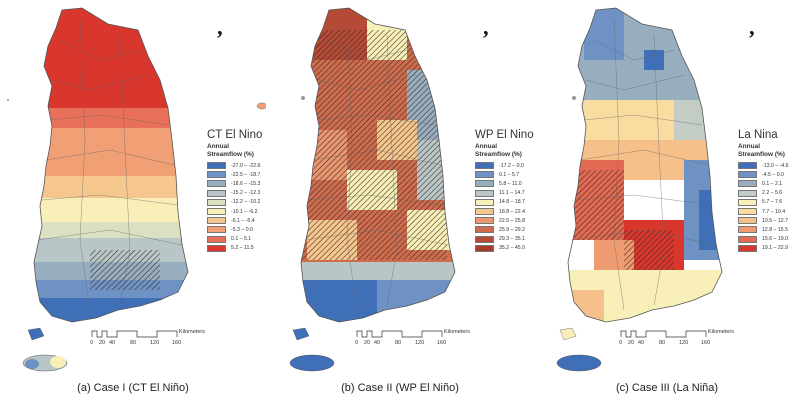  What do you see at coordinates (512, 248) in the screenshot?
I see `legend-range-label: 35.2 – 45.0` at bounding box center [512, 248].